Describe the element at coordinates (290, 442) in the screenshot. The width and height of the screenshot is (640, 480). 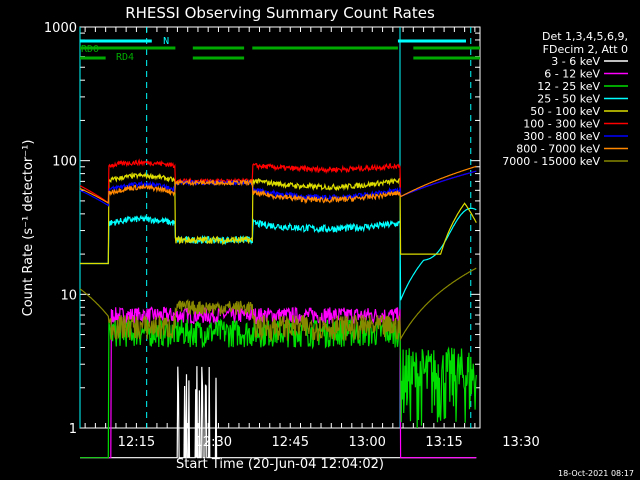
I see `x-tick-label: 12:45` at that location.